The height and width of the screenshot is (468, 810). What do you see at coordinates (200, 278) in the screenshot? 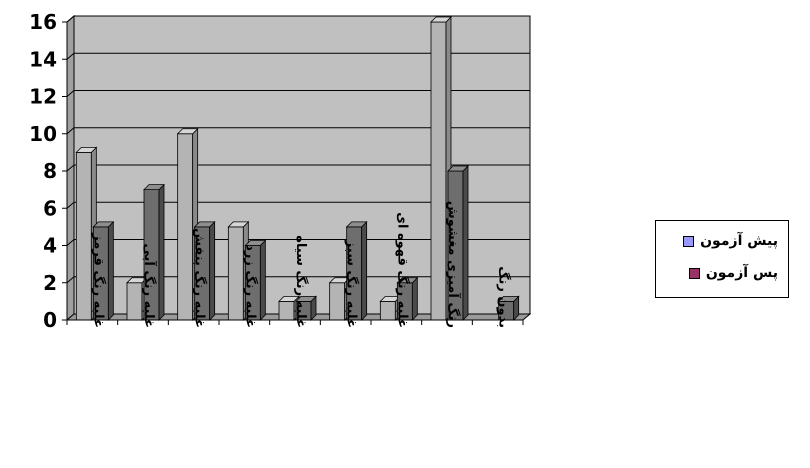
I see `x-tick-label-2: غلبه رنگ بنفش` at bounding box center [200, 278].